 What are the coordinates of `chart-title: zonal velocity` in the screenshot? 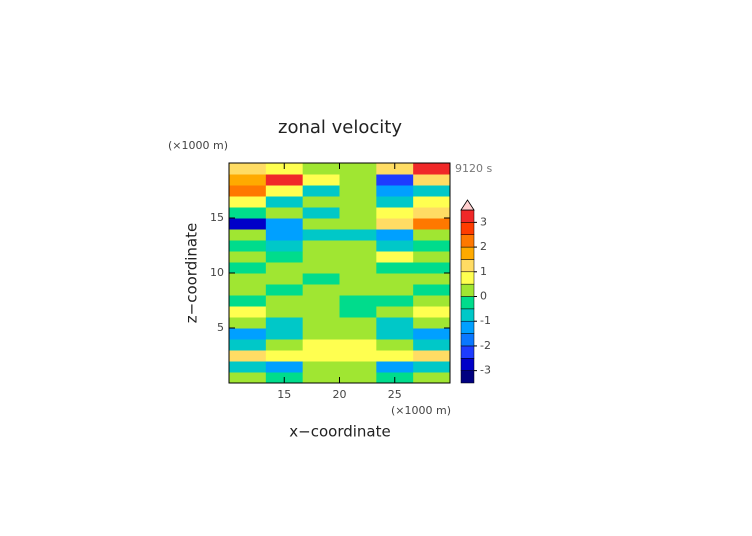 It's located at (340, 127).